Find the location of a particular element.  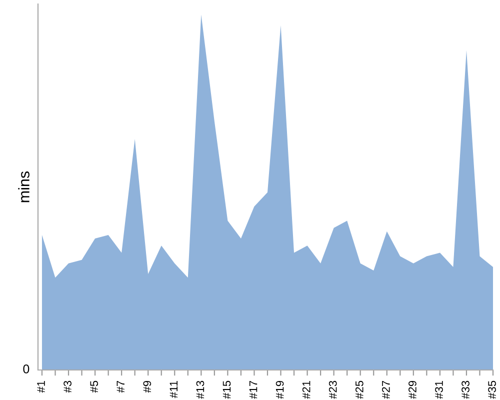

x-tick-label: #9 is located at coordinates (147, 386).